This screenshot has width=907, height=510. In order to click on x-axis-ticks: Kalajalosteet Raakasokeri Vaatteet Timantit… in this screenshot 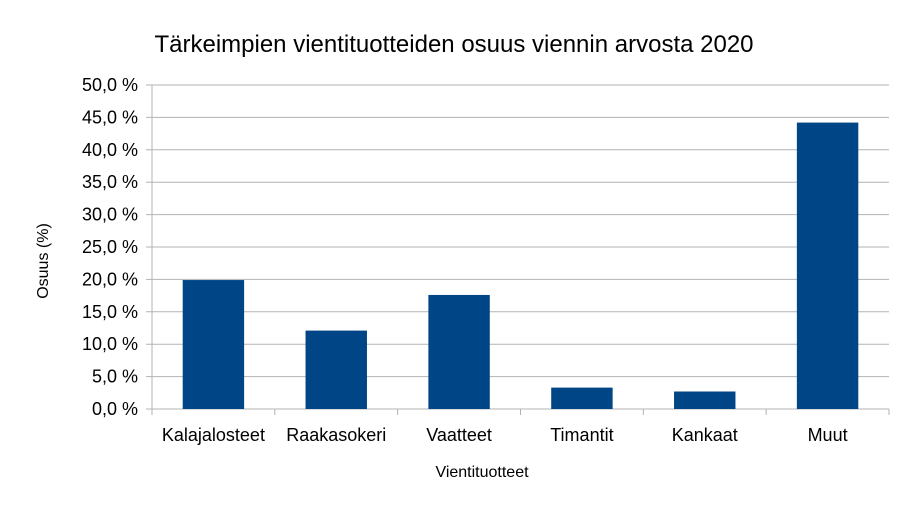, I will do `click(520, 427)`.